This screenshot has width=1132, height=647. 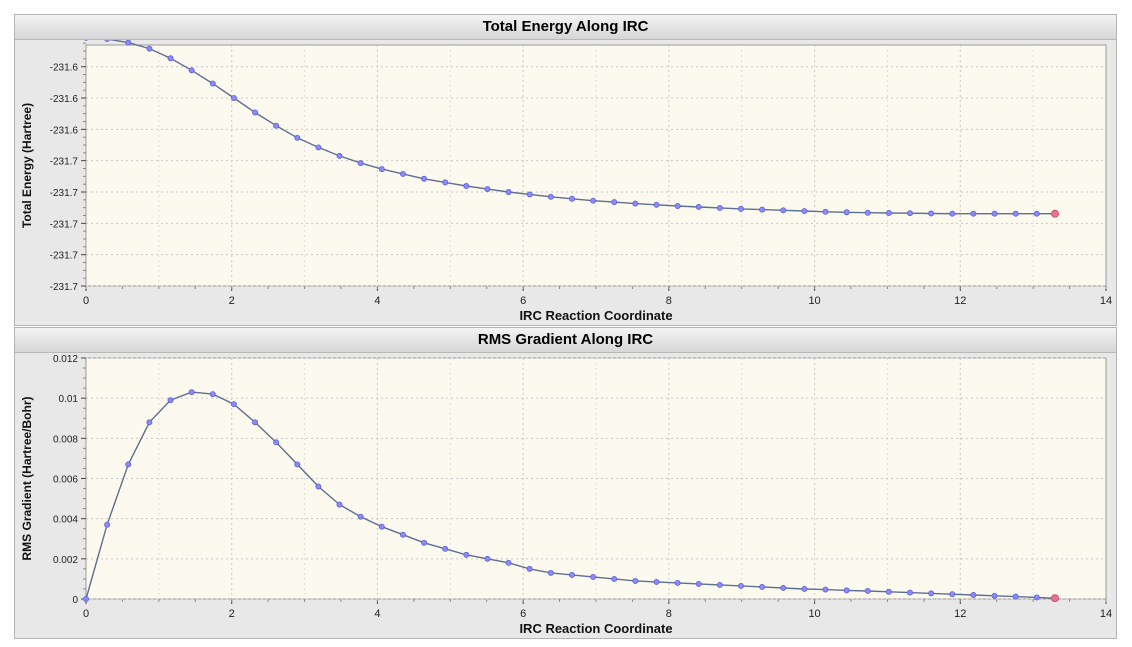 What do you see at coordinates (1106, 614) in the screenshot?
I see `x-tick-label: 14` at bounding box center [1106, 614].